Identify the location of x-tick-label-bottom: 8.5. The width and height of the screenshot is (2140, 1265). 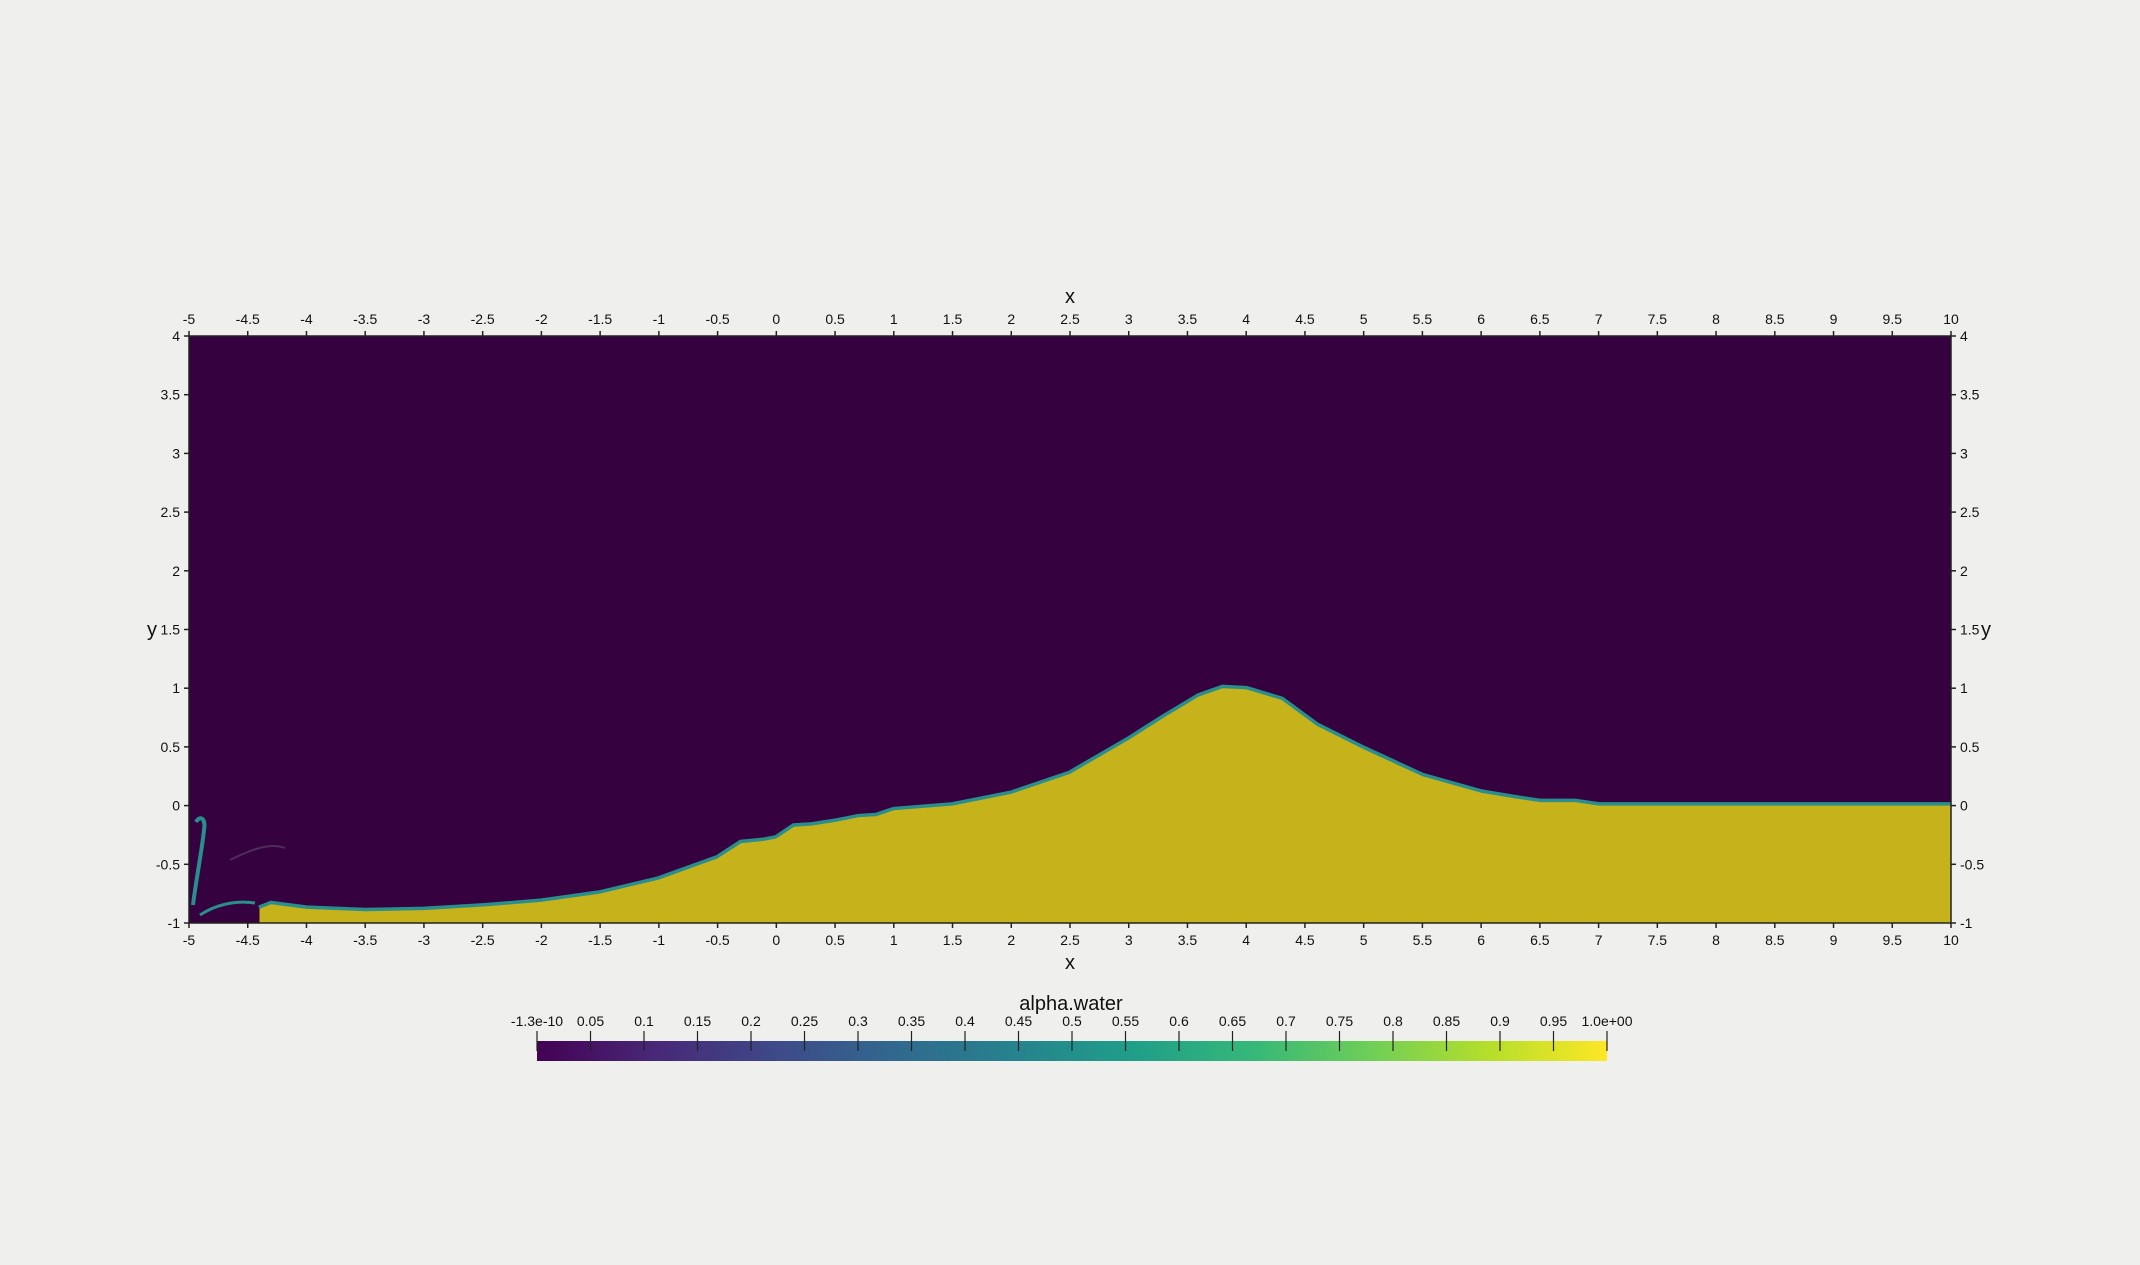
(1775, 940).